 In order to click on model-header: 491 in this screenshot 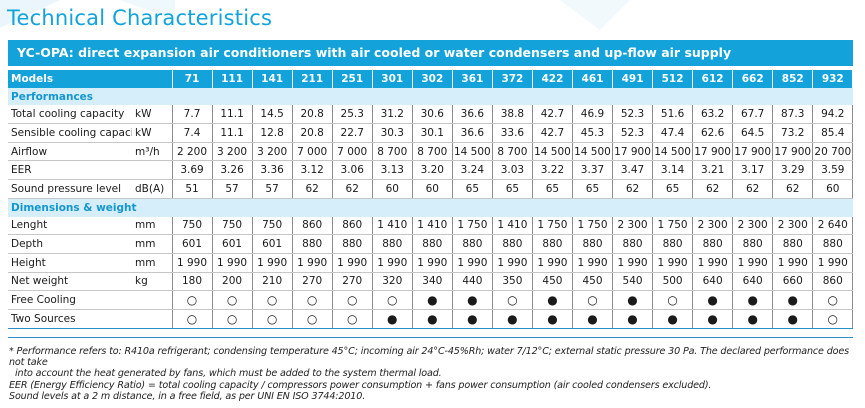, I will do `click(633, 79)`.